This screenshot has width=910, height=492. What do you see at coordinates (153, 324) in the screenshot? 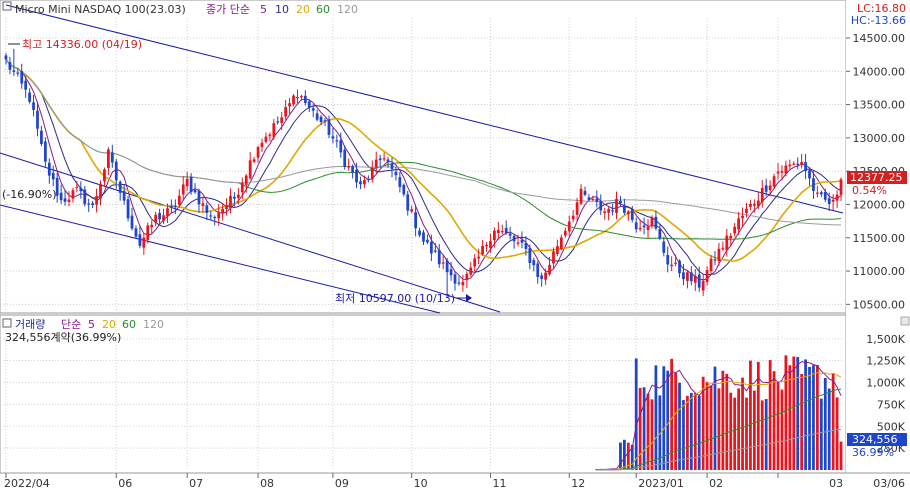
I see `vol-legend-120: 120` at bounding box center [153, 324].